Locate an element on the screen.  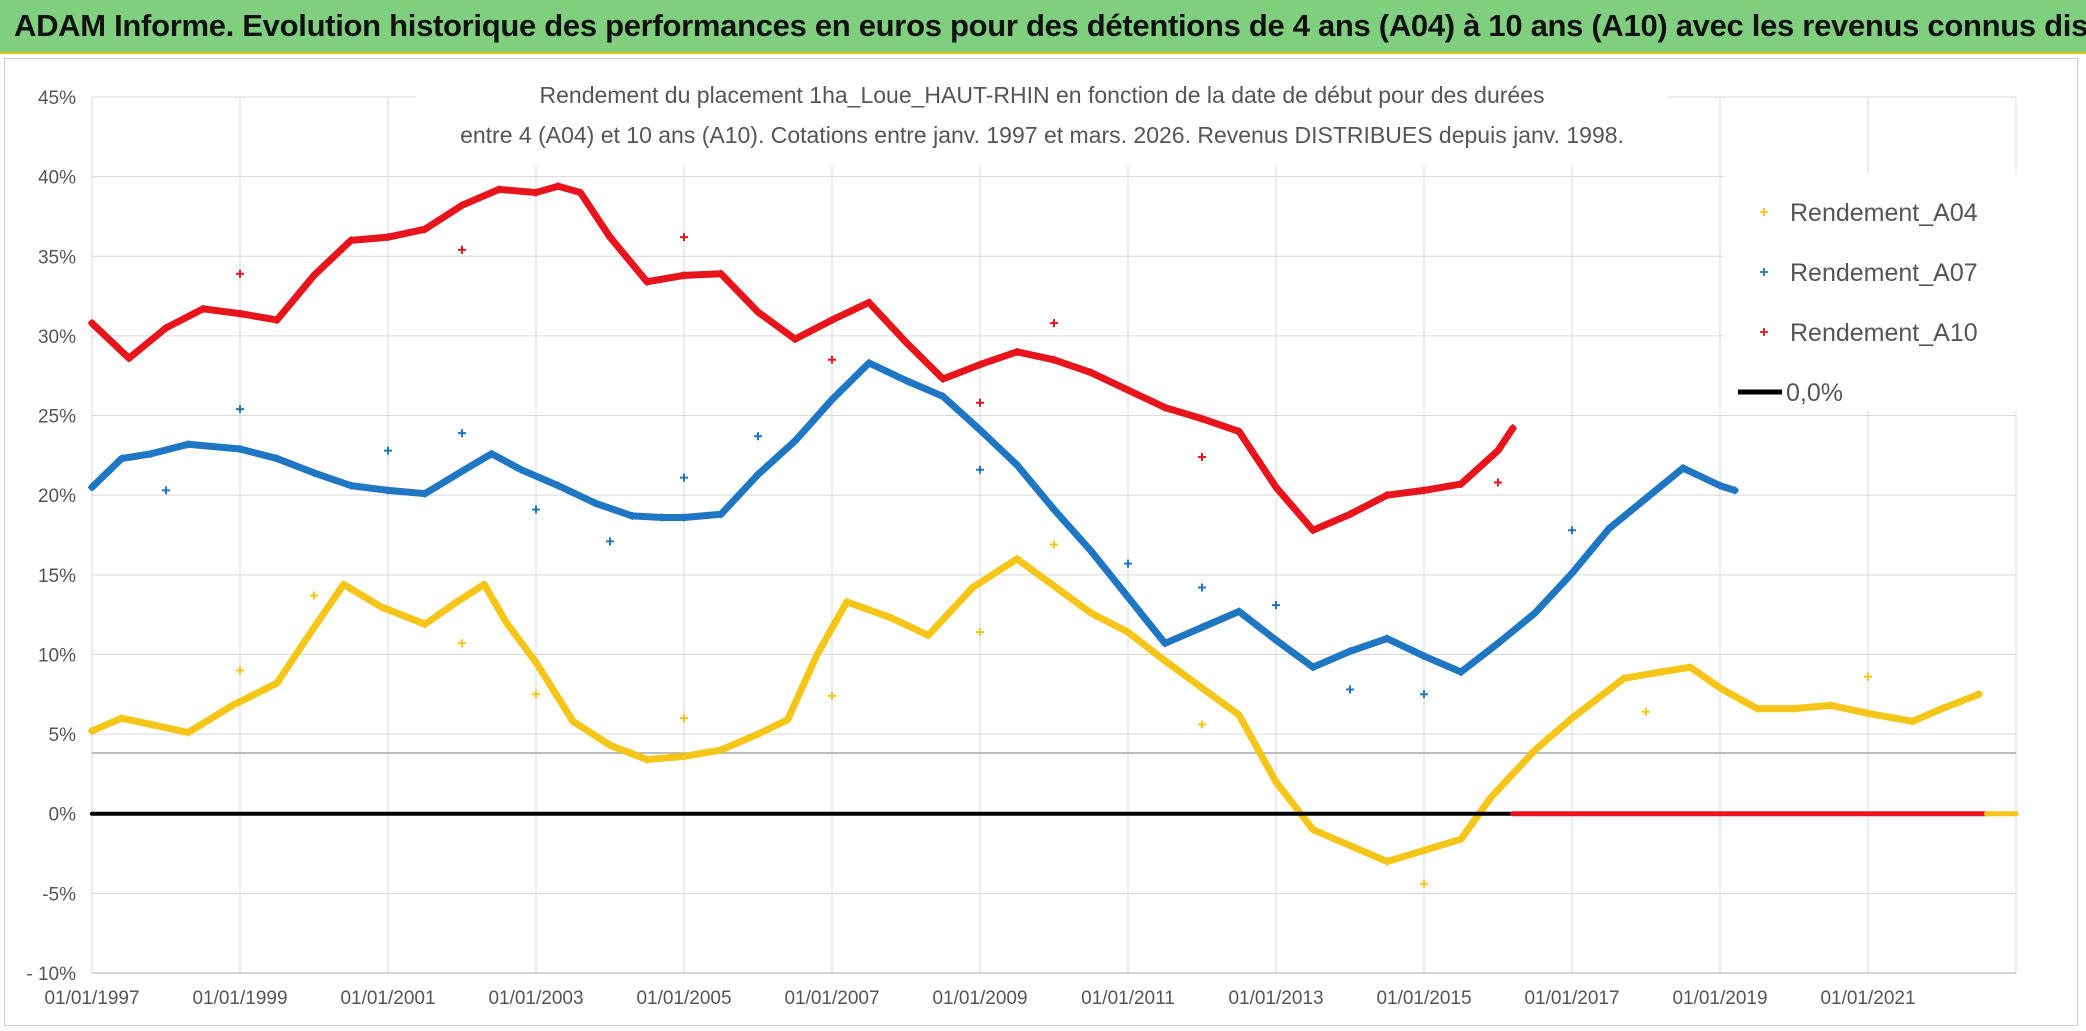
y-tick-label: 35% is located at coordinates (57, 257).